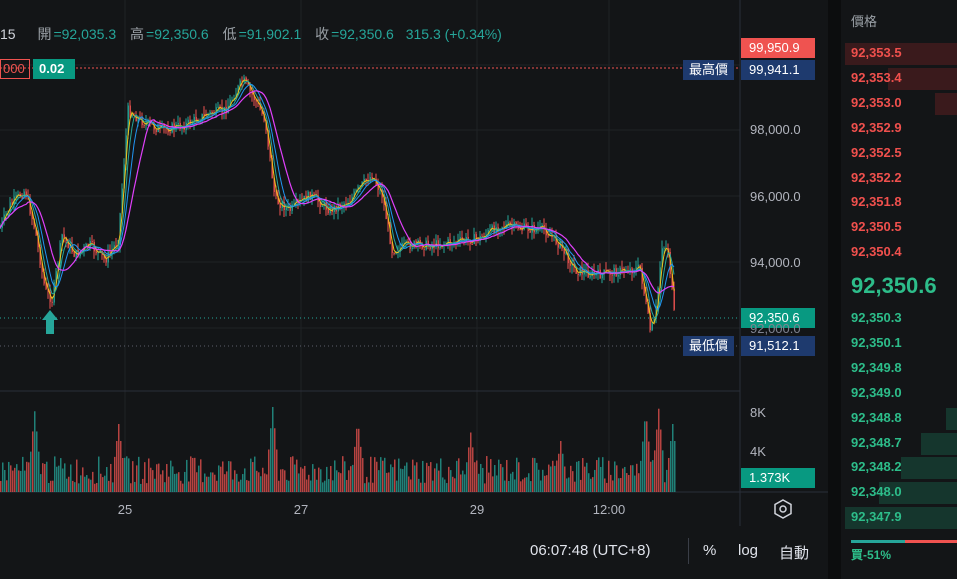 This screenshot has height=579, width=957. Describe the element at coordinates (834, 289) in the screenshot. I see `panel-divider` at that location.